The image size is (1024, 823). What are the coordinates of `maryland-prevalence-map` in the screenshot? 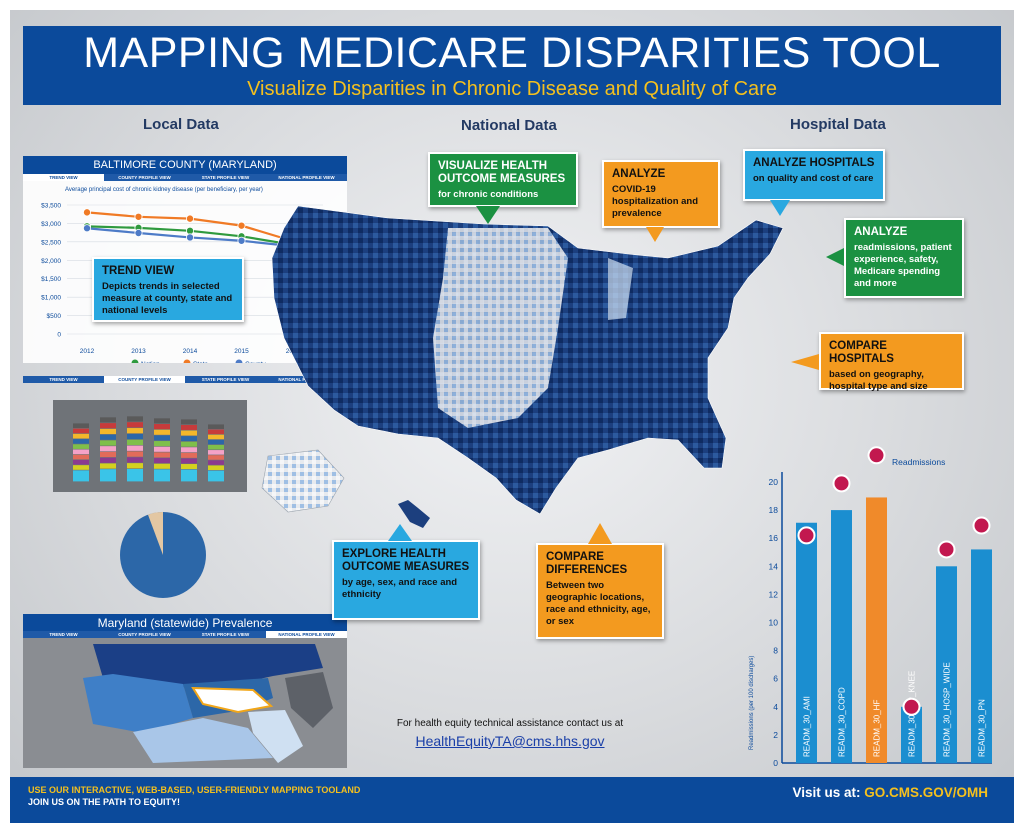 It's located at (185, 703).